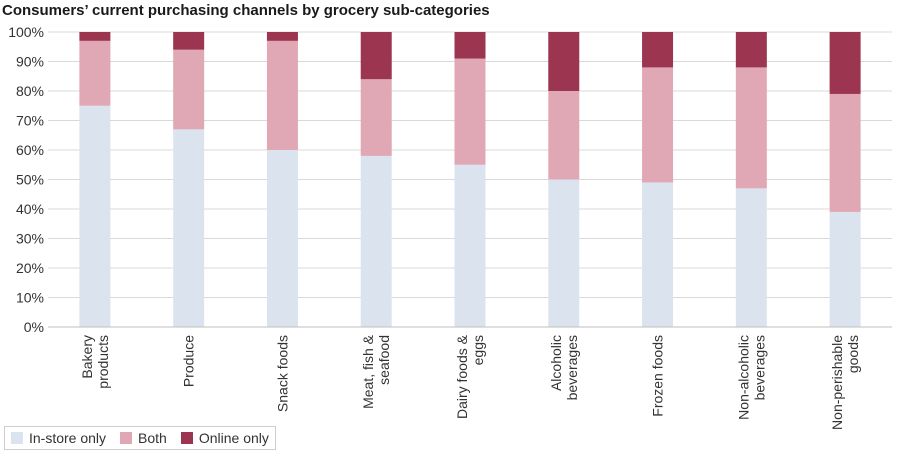 This screenshot has width=900, height=450. Describe the element at coordinates (837, 382) in the screenshot. I see `x-category-label: Non-perishable` at that location.